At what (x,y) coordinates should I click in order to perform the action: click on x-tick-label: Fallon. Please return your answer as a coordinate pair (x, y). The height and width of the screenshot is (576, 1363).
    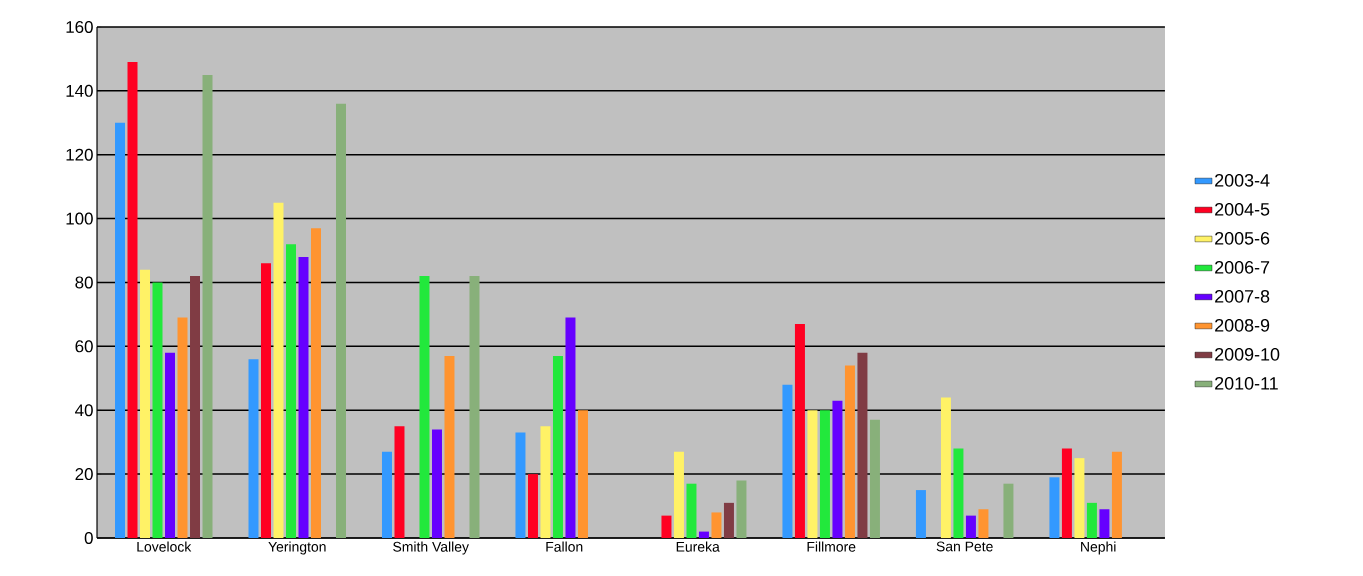
    Looking at the image, I should click on (564, 546).